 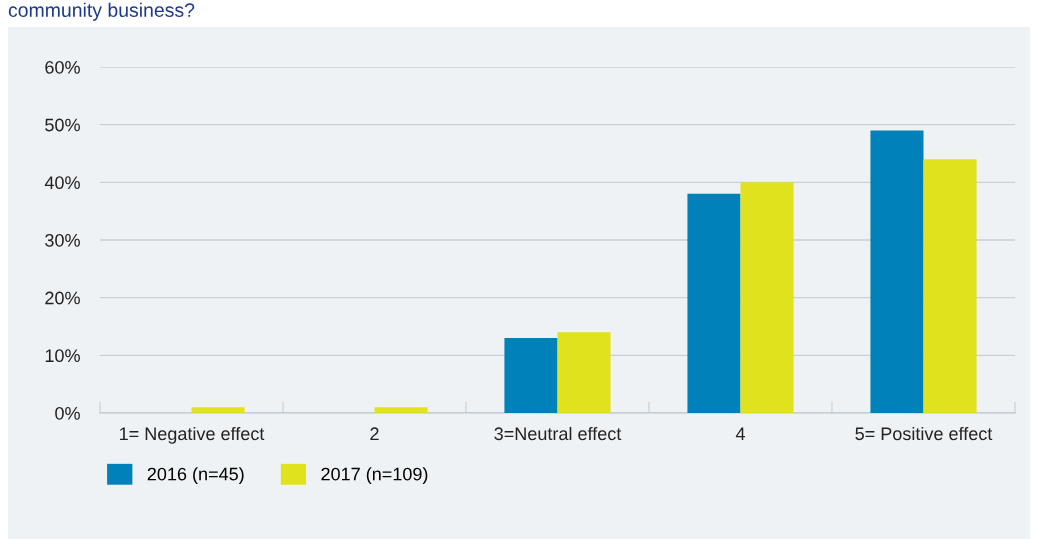 What do you see at coordinates (558, 433) in the screenshot?
I see `x-tick-label: 3=Neutral effect` at bounding box center [558, 433].